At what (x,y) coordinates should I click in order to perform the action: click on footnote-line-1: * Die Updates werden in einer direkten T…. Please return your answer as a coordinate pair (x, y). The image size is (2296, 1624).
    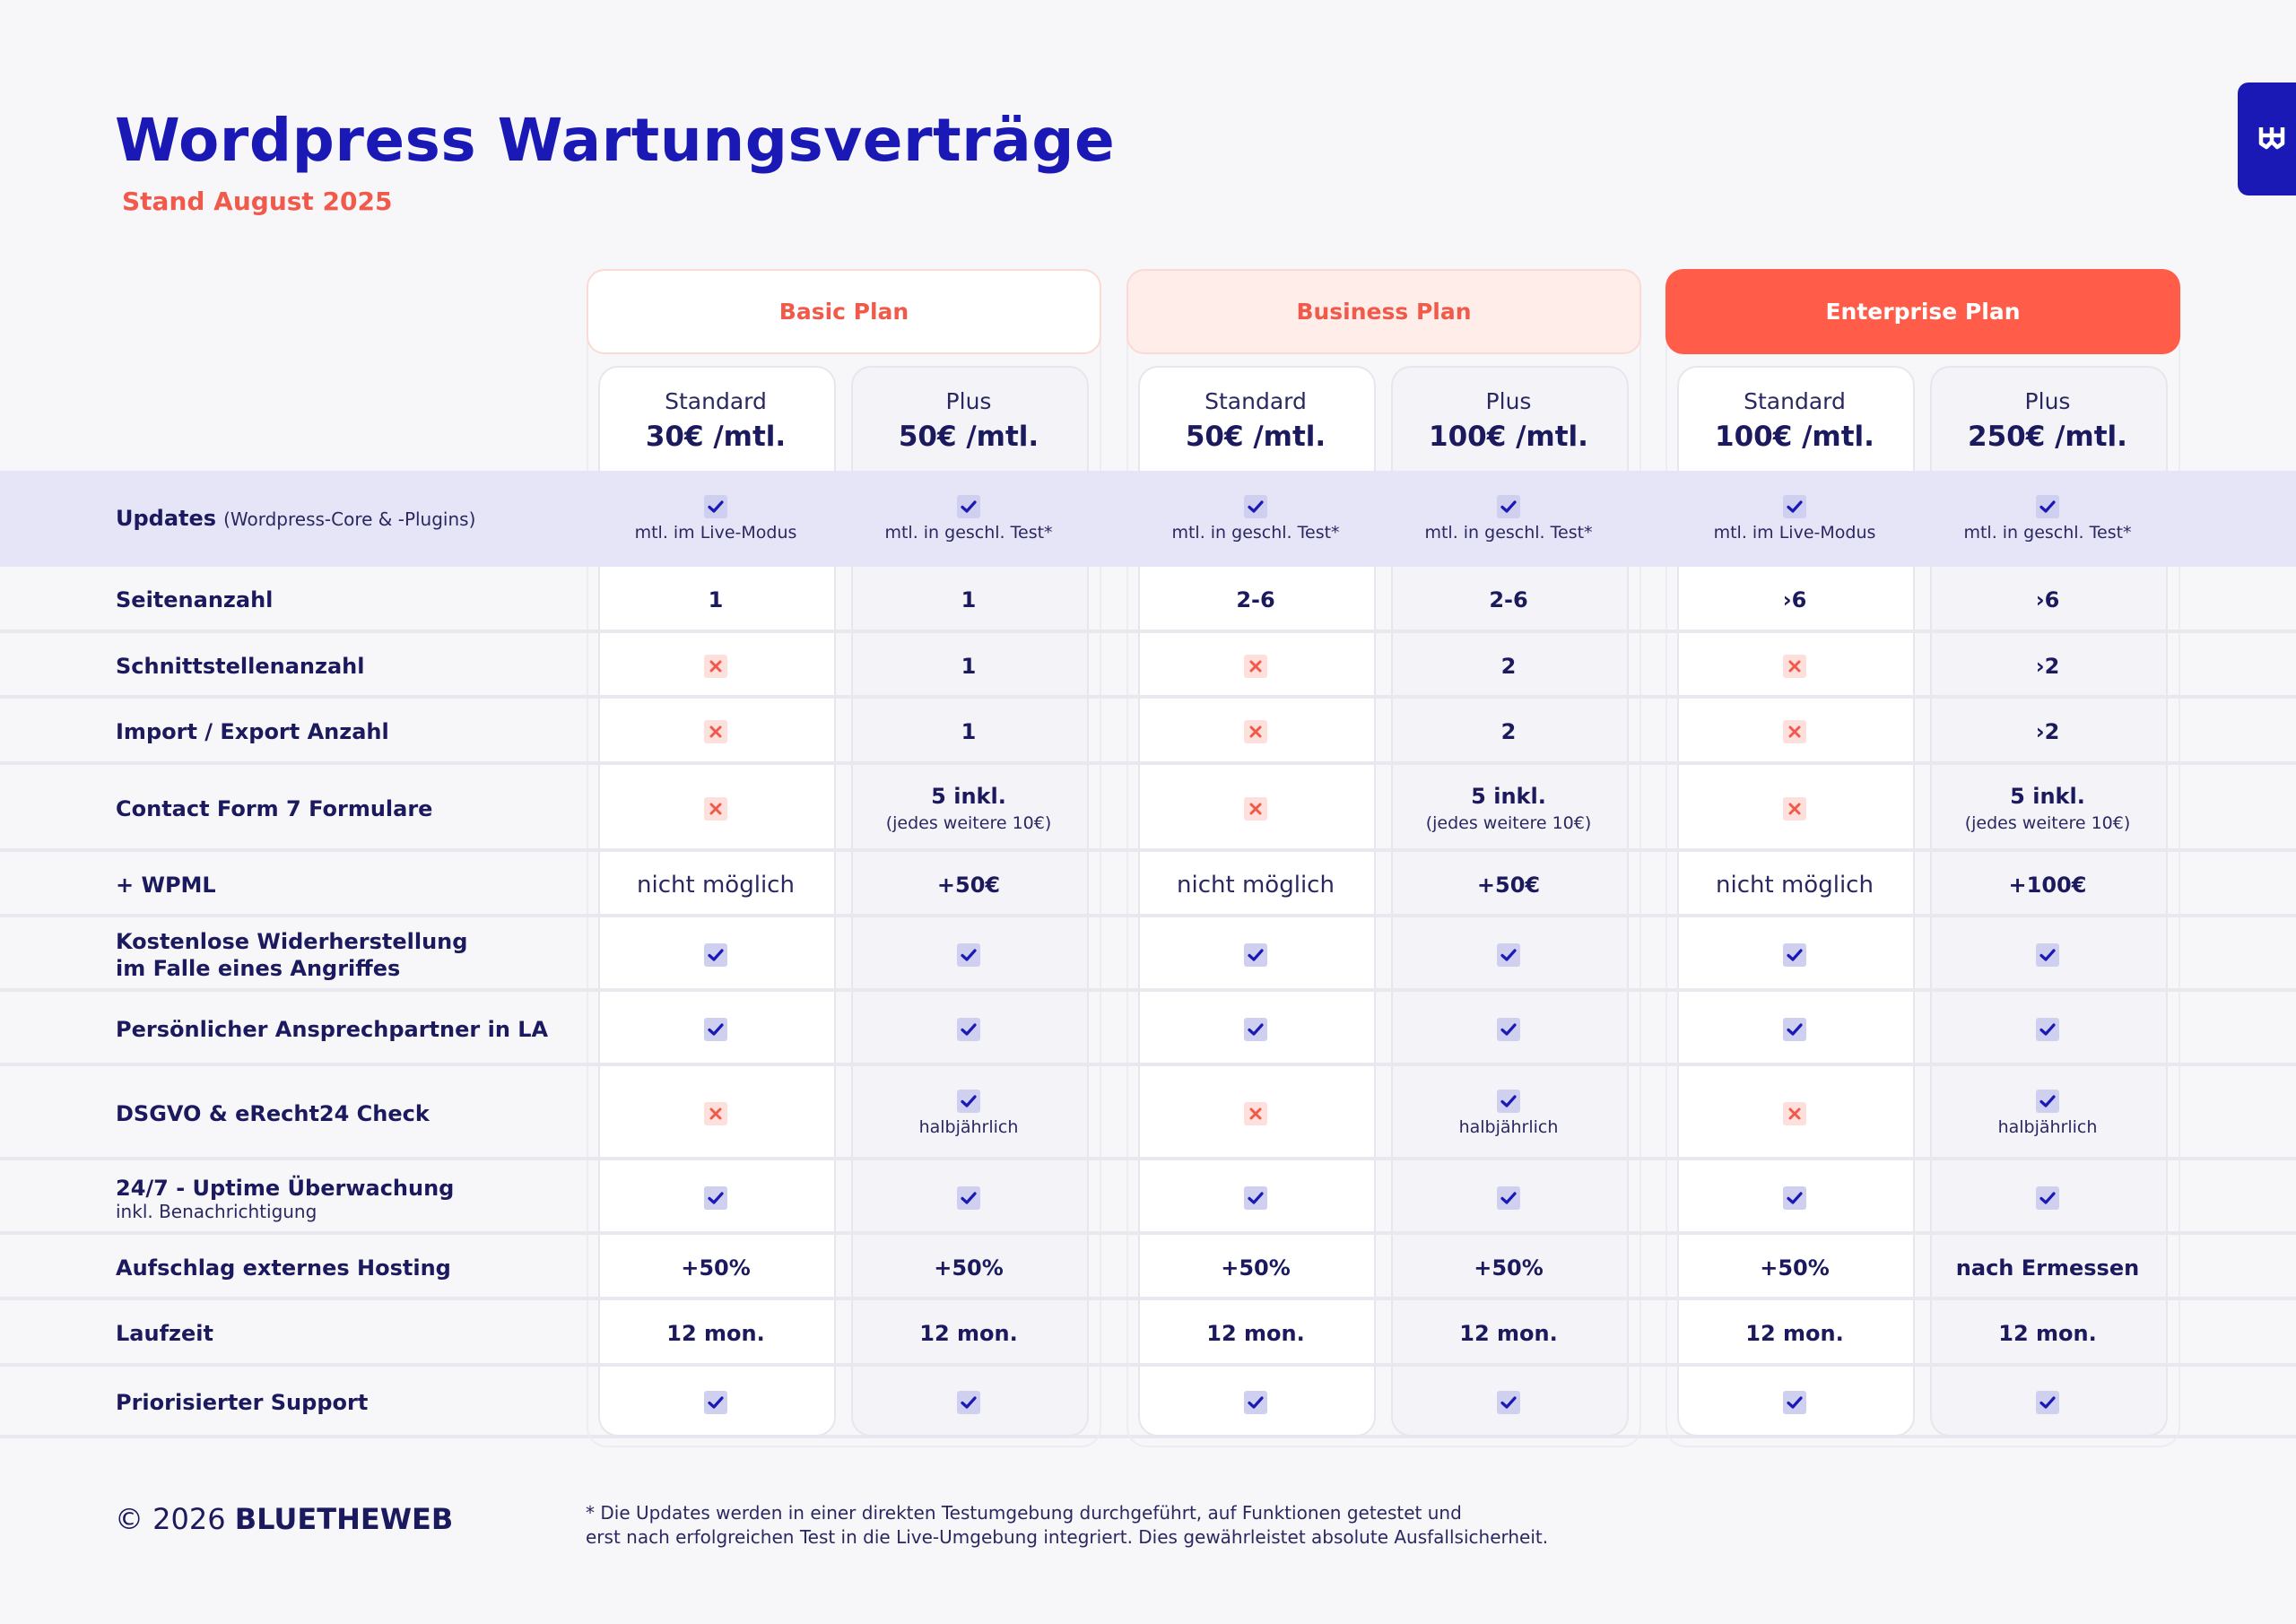
    Looking at the image, I should click on (1024, 1513).